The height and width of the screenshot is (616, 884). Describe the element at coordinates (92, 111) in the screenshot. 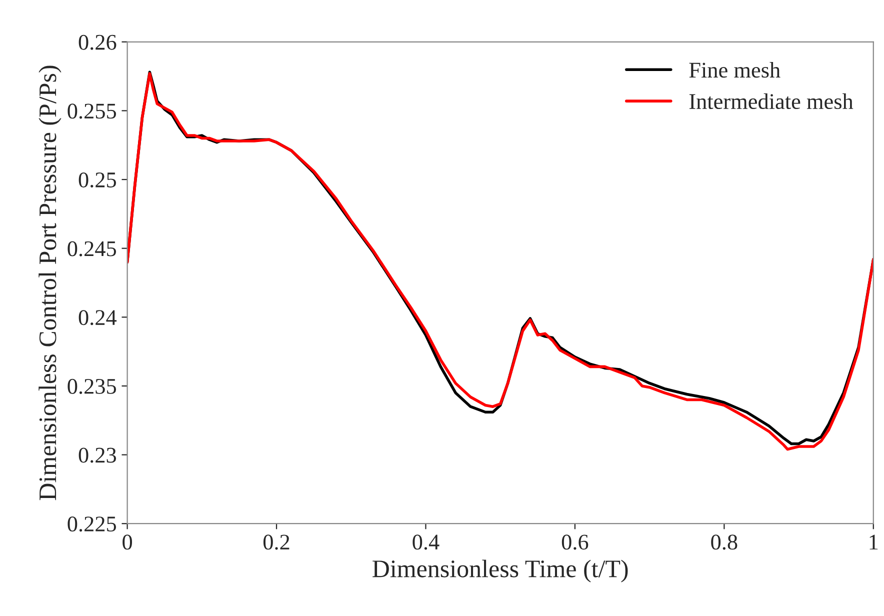

I see `y-tick-label: 0.255` at that location.